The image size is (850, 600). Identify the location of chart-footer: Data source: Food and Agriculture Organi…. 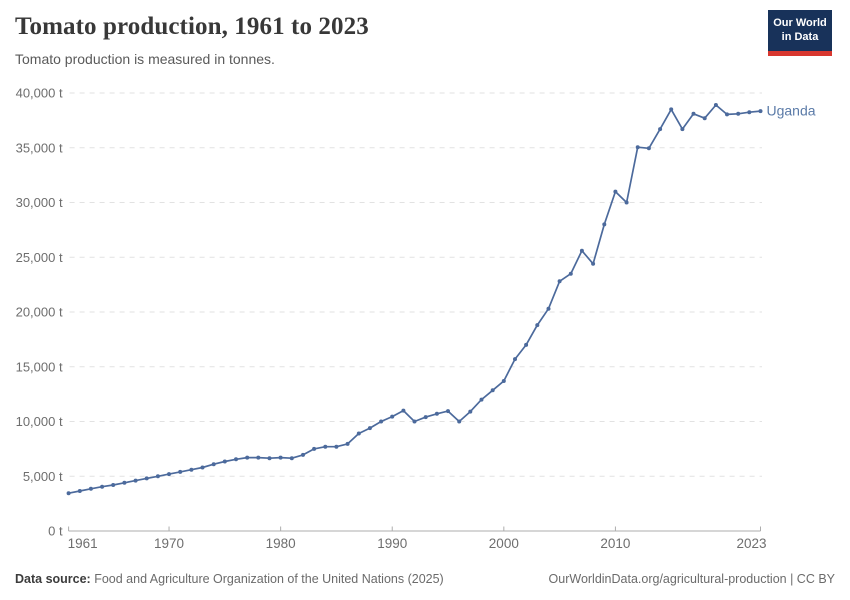
(425, 581).